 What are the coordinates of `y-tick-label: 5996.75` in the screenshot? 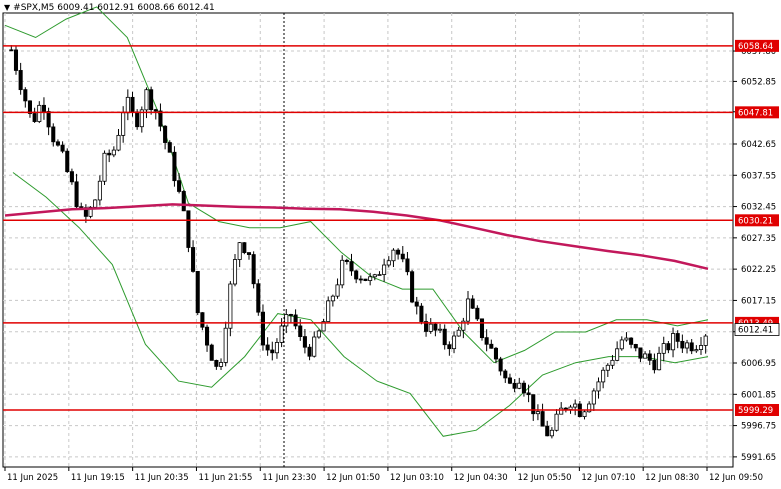 It's located at (758, 427).